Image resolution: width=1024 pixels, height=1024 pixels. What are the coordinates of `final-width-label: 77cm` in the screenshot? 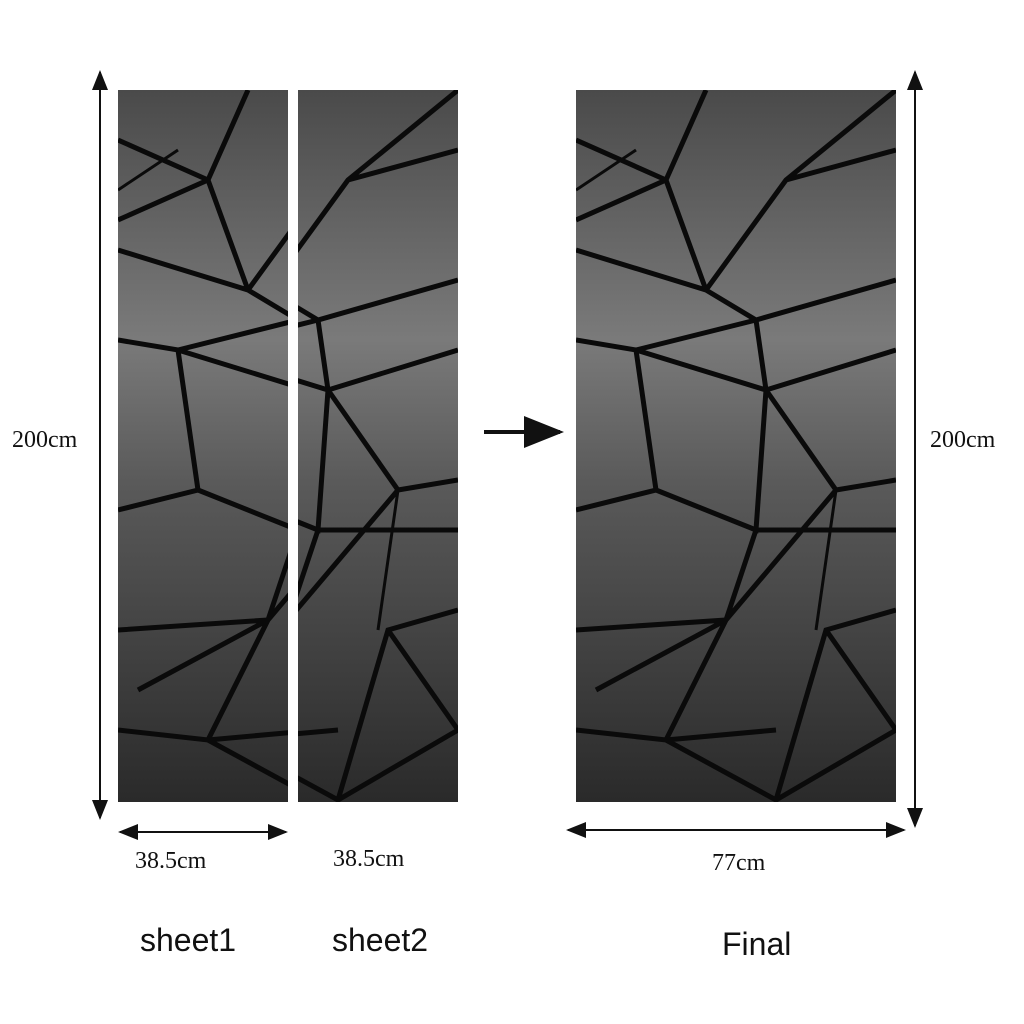 It's located at (739, 863).